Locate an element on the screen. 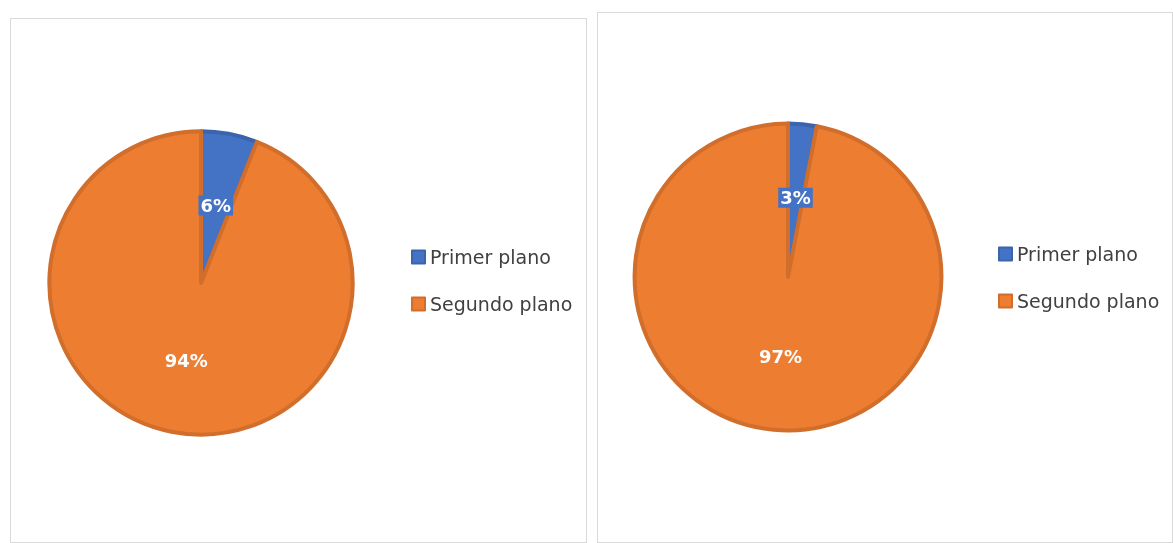 The width and height of the screenshot is (1173, 543). data-label: 97% is located at coordinates (780, 356).